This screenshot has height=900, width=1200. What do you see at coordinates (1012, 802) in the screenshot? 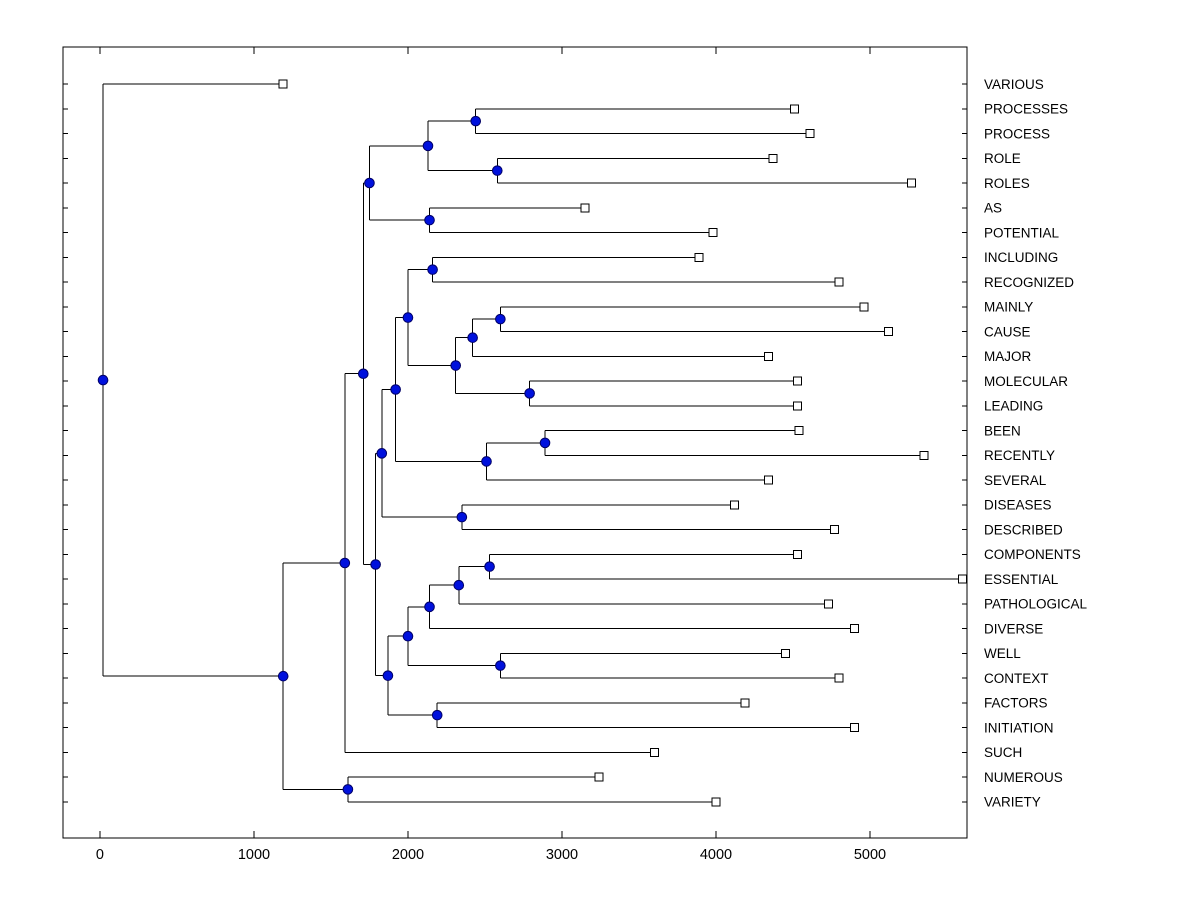
I see `leaf-label: VARIETY` at bounding box center [1012, 802].